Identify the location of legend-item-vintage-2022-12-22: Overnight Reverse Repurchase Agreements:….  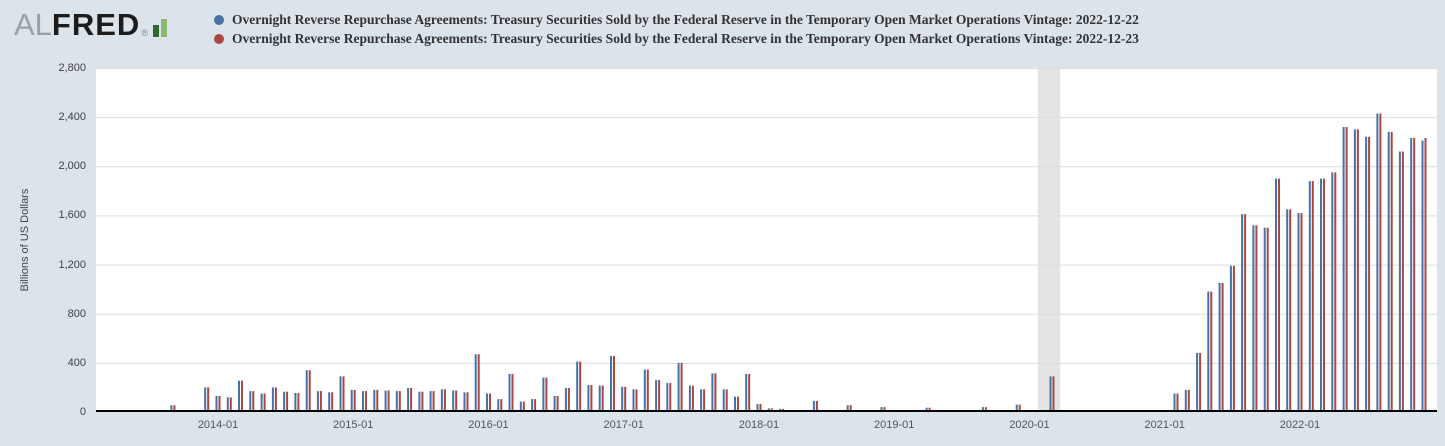
(676, 20).